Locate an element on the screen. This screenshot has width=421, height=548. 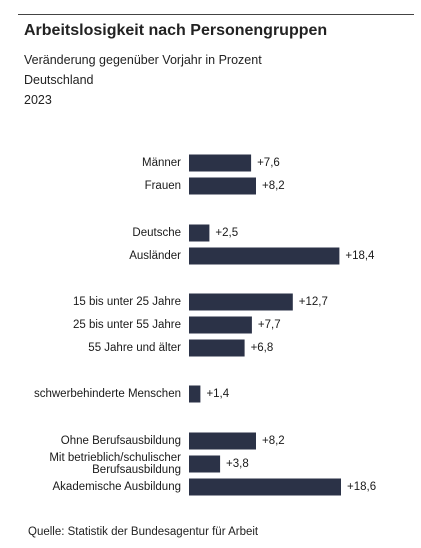
value-label: +3,8 is located at coordinates (237, 464).